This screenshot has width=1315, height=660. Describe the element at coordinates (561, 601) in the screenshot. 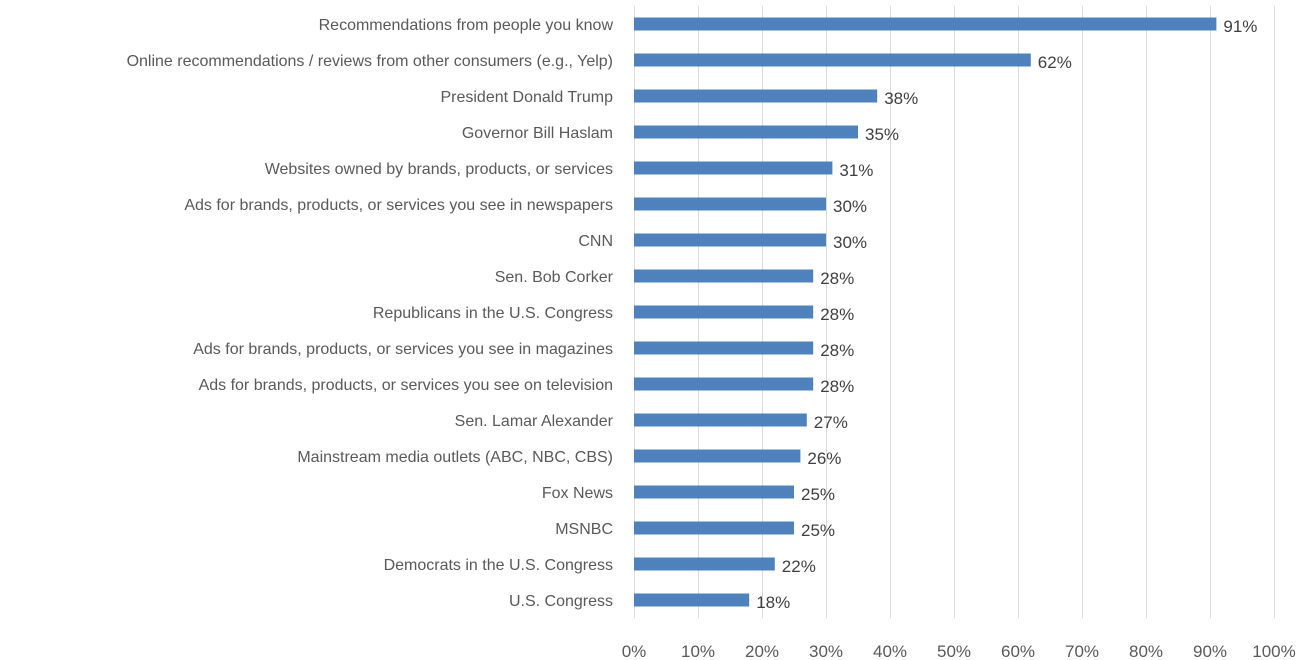

I see `category-label-16: U.S. Congress` at that location.